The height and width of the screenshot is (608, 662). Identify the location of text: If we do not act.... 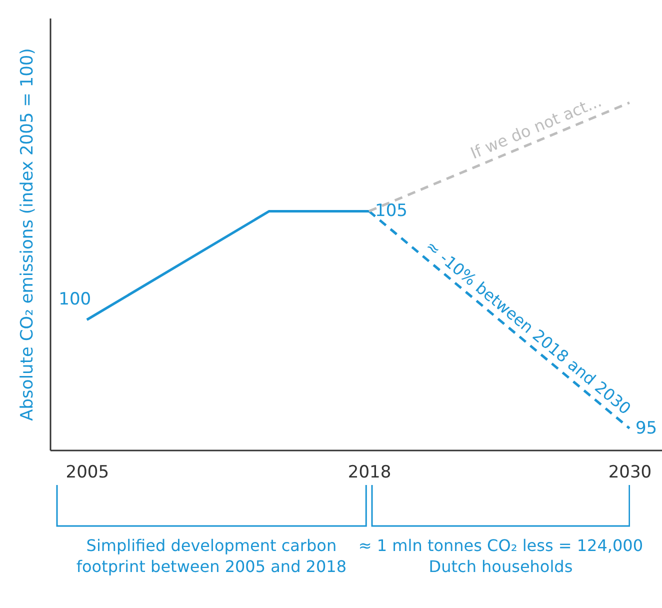
(536, 127).